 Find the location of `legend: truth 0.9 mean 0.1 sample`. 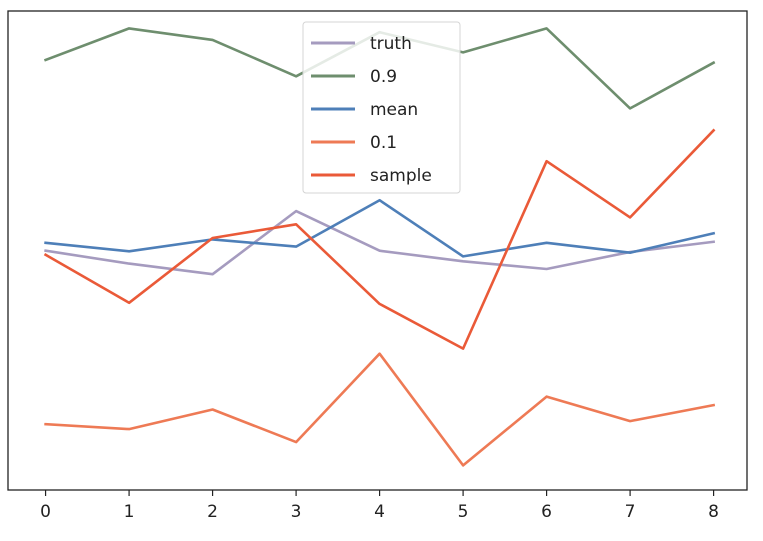

legend: truth 0.9 mean 0.1 sample is located at coordinates (381, 107).